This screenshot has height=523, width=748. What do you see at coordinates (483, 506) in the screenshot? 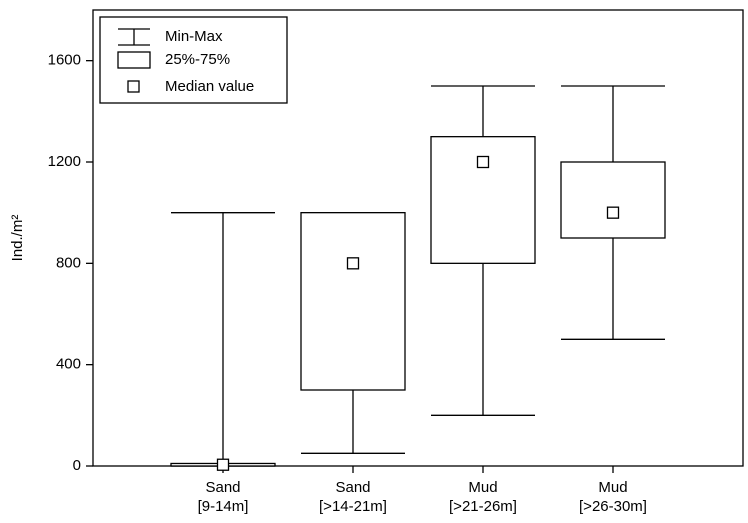
I see `x-tick-label: [>21-26m]` at bounding box center [483, 506].